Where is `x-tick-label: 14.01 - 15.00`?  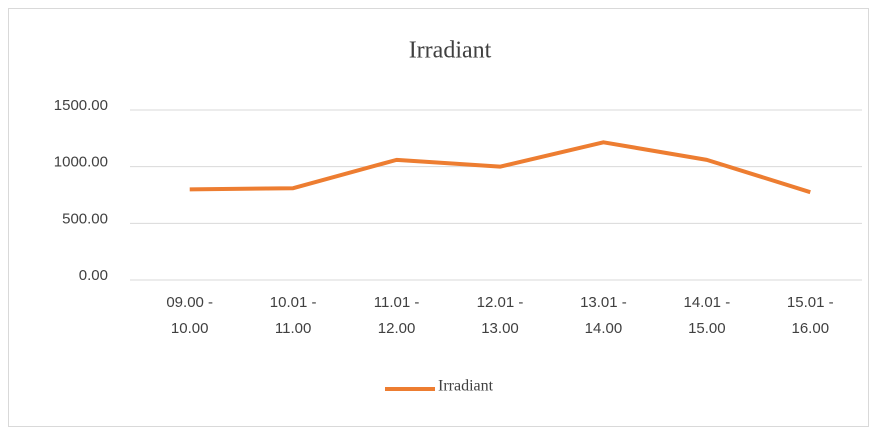
x-tick-label: 14.01 - 15.00 is located at coordinates (707, 315).